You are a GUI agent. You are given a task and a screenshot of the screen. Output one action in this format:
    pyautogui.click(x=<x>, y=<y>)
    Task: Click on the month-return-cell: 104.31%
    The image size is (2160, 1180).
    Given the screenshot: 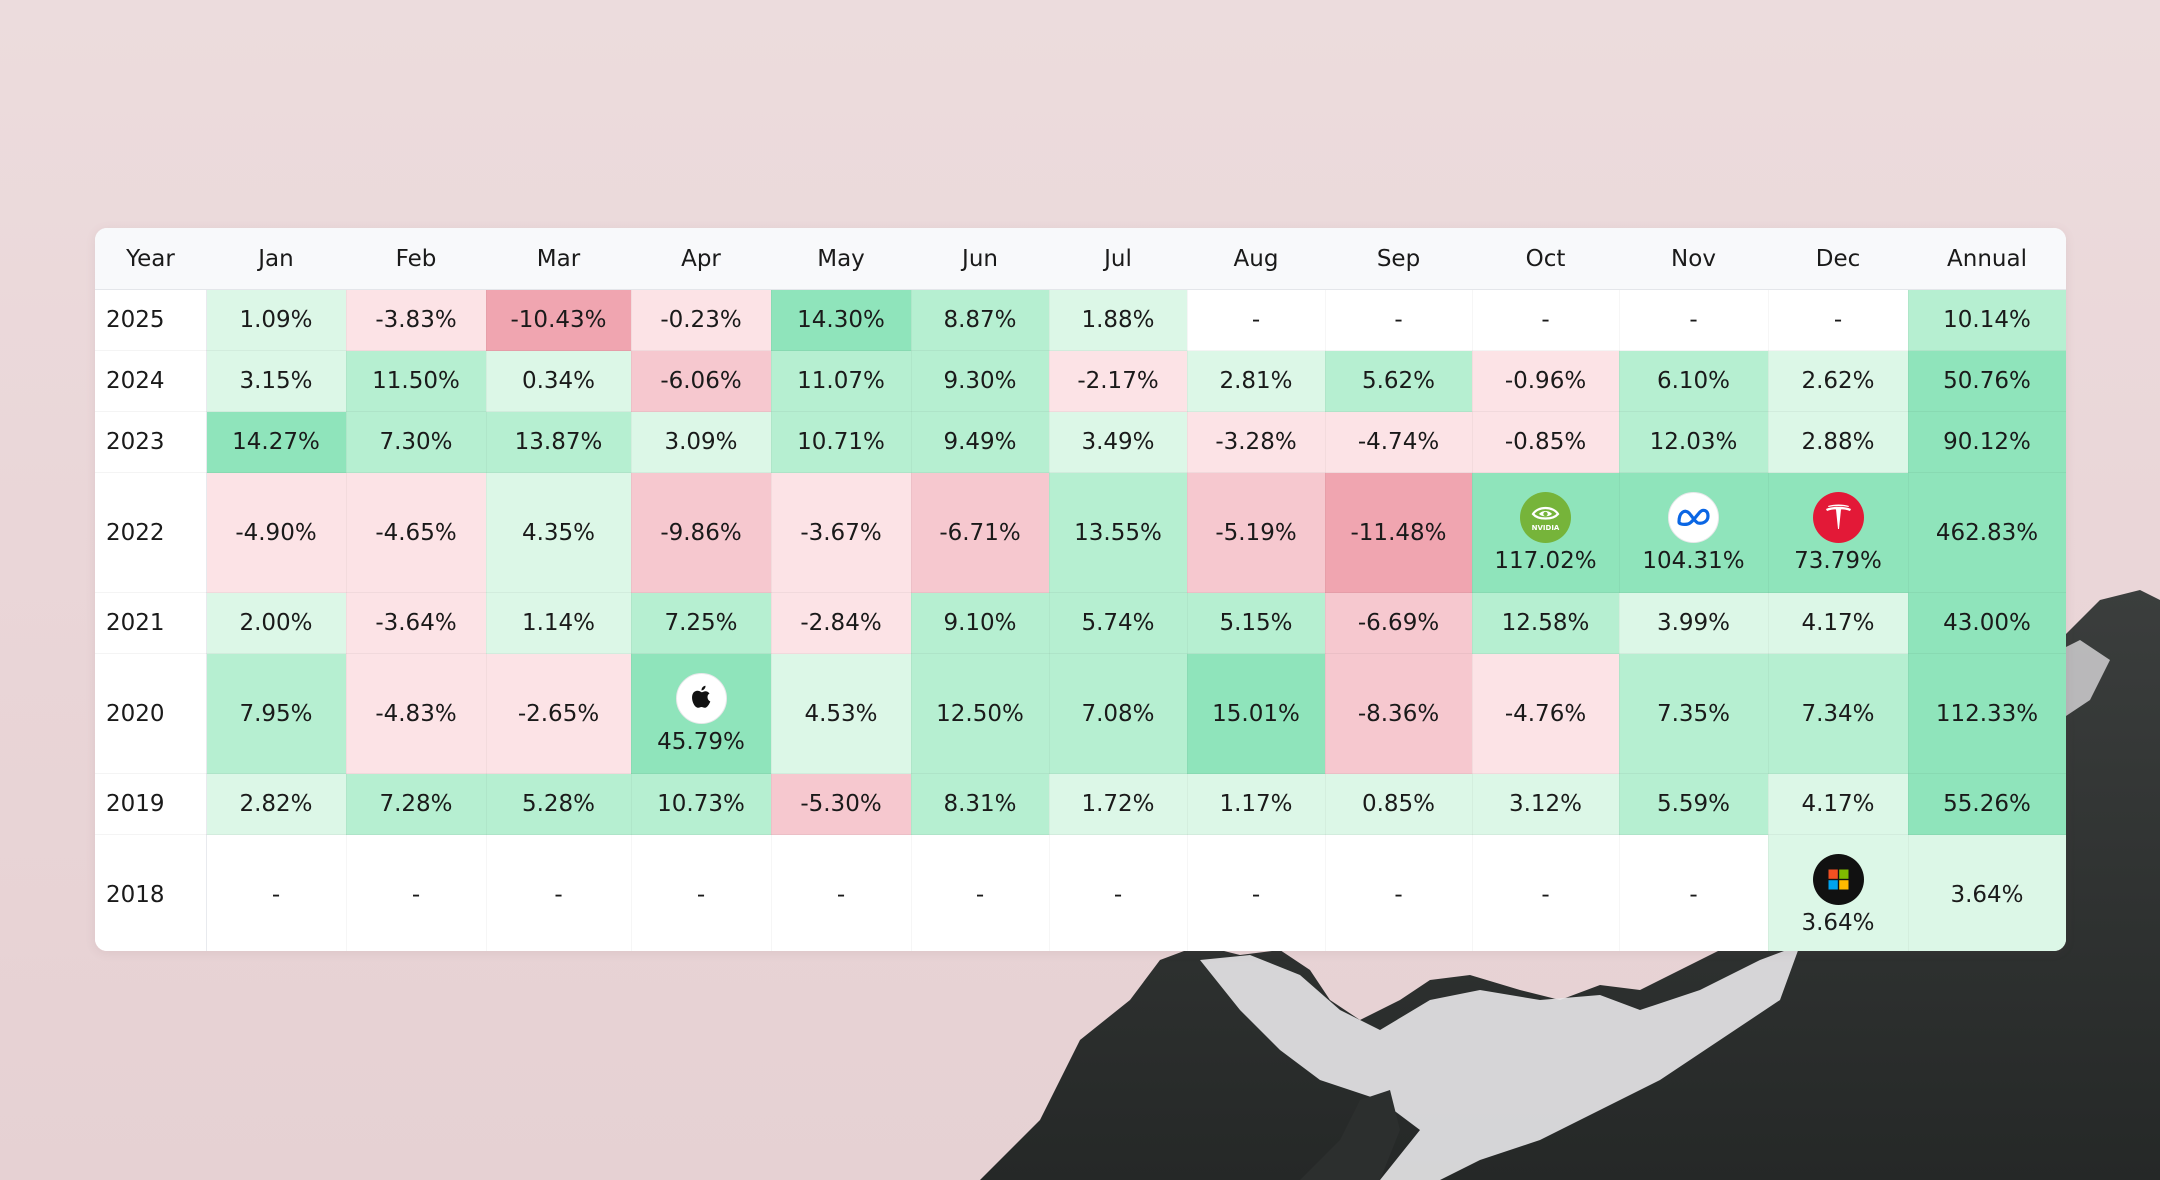 What is the action you would take?
    pyautogui.click(x=1693, y=532)
    